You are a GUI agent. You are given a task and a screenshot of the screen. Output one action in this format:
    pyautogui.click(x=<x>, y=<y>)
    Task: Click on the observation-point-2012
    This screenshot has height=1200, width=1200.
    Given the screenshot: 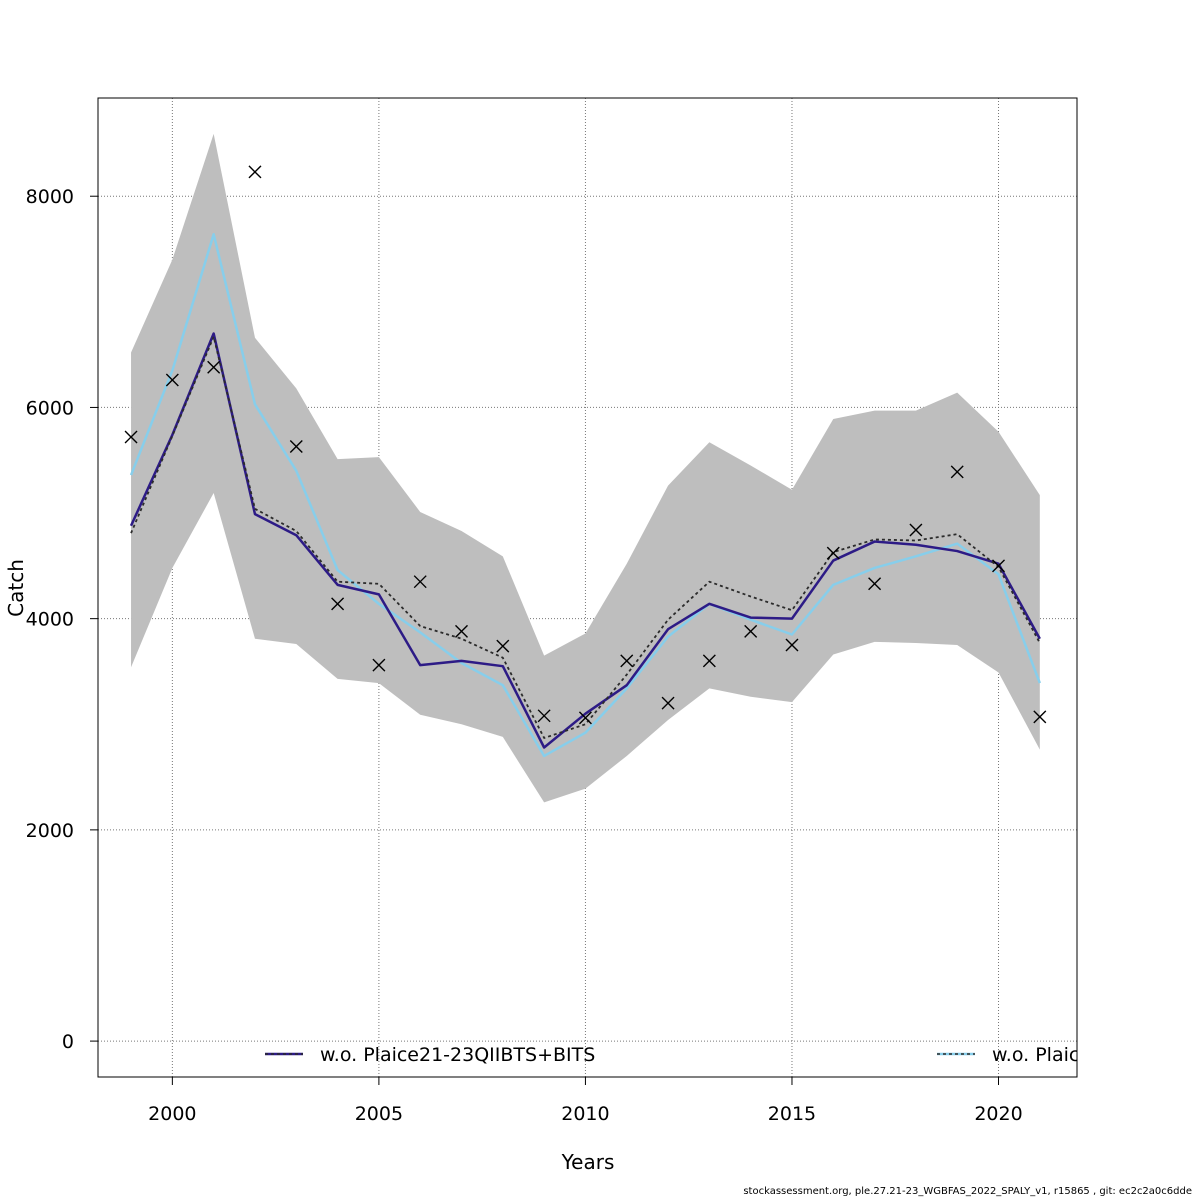 What is the action you would take?
    pyautogui.click(x=668, y=703)
    